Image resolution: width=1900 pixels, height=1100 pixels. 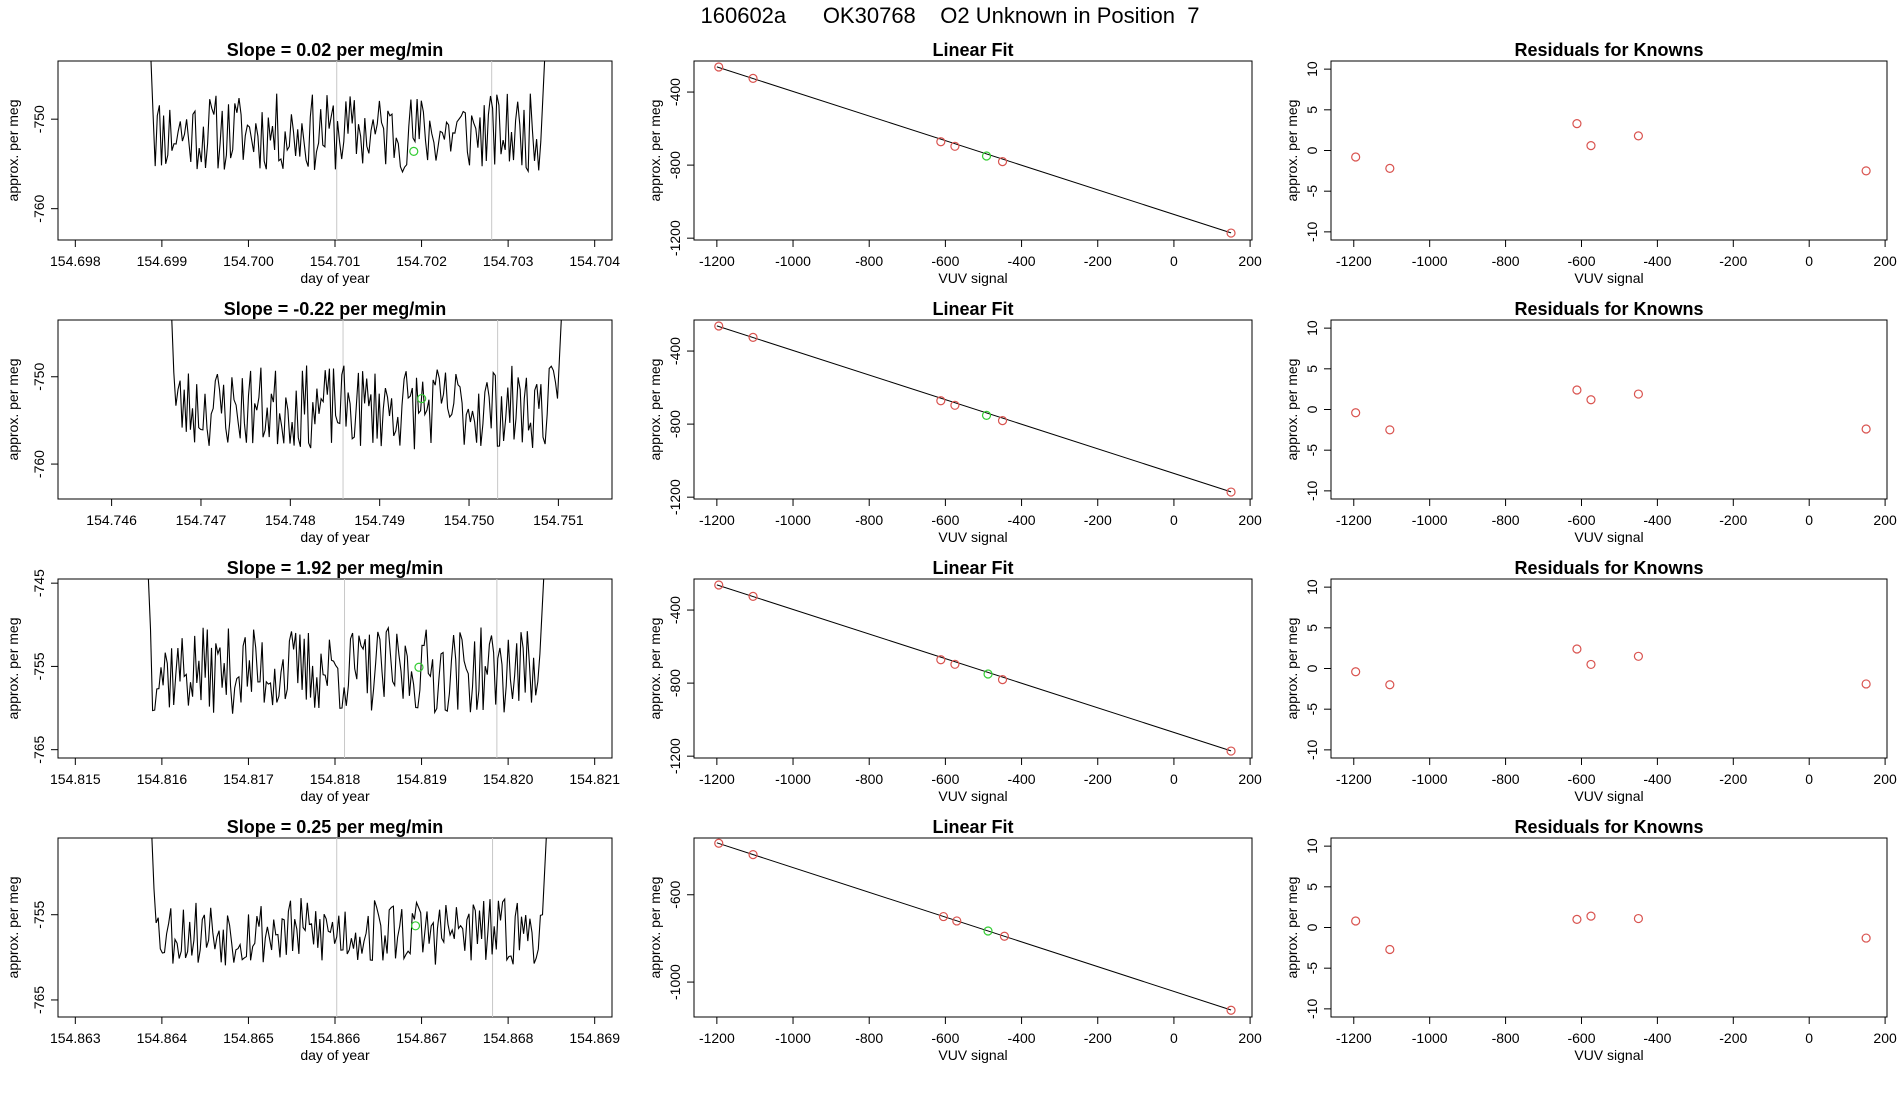 I want to click on y-tick-label: 10, so click(x=1312, y=69).